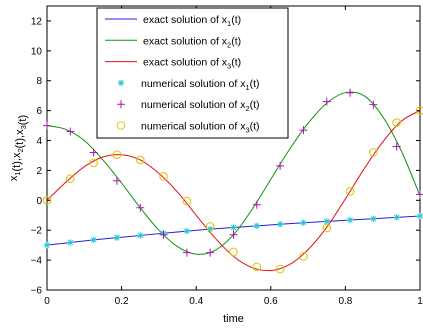 Image resolution: width=423 pixels, height=332 pixels. I want to click on y-axis-label-part: x, so click(14, 178).